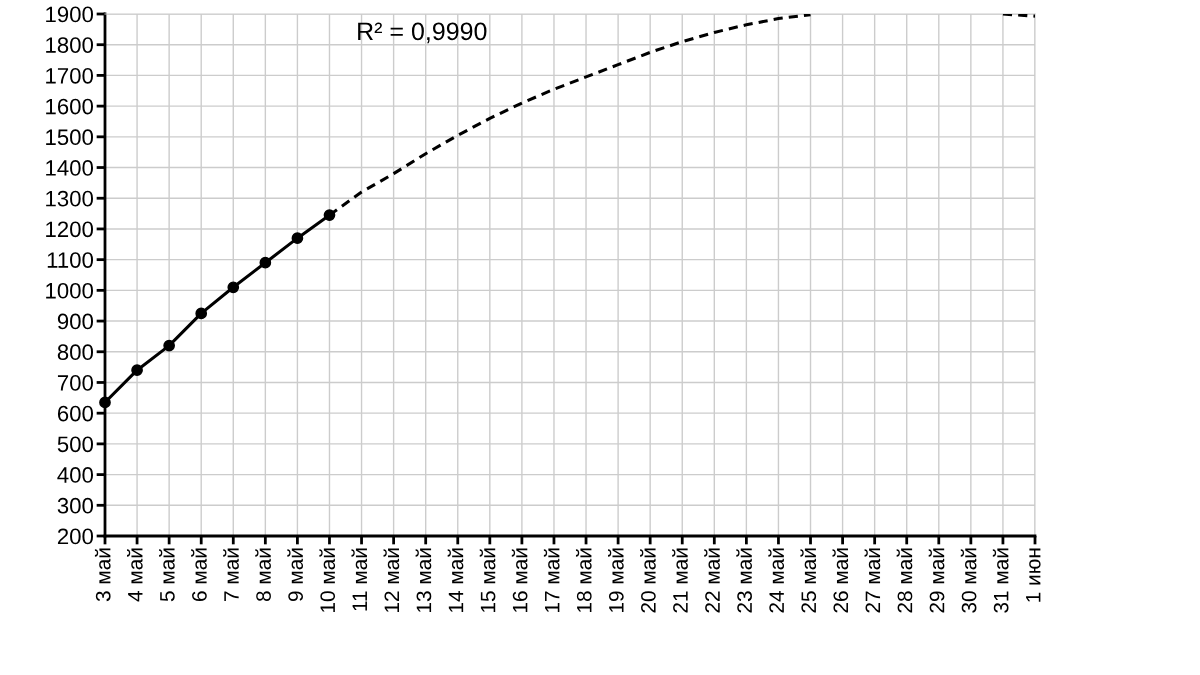 Image resolution: width=1200 pixels, height=675 pixels. What do you see at coordinates (1000, 580) in the screenshot?
I see `x-tick-label: 31 май` at bounding box center [1000, 580].